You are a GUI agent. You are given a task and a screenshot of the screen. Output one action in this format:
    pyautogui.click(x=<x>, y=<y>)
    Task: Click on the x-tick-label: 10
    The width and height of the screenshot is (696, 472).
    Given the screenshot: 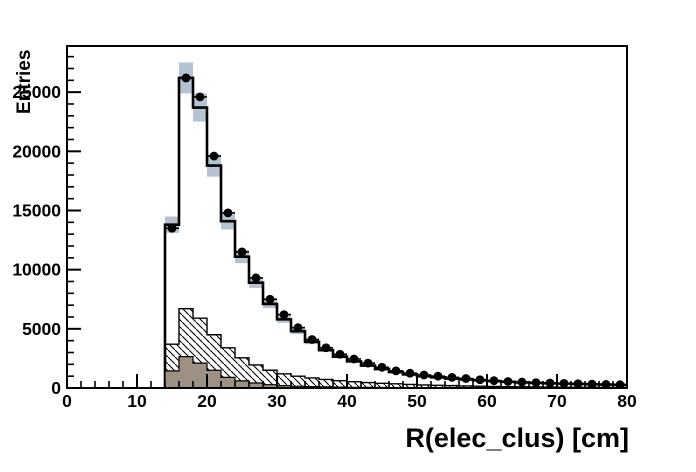 What is the action you would take?
    pyautogui.click(x=137, y=401)
    